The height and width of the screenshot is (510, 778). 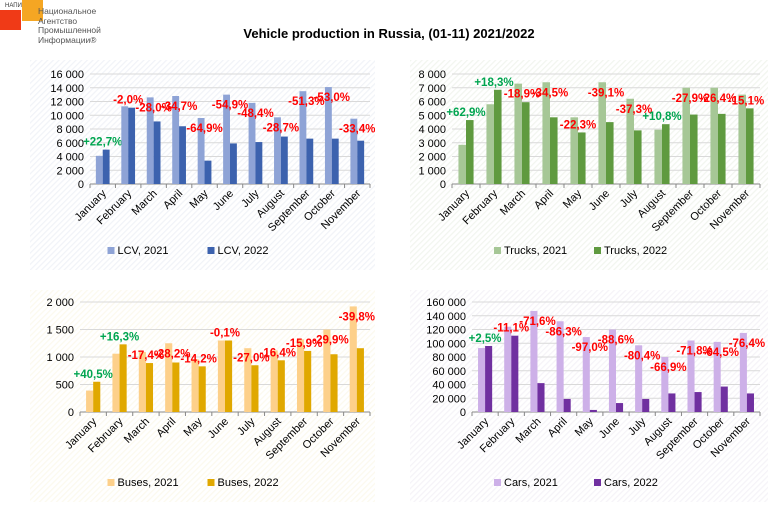 I want to click on data-label: -29,9%, so click(x=330, y=341).